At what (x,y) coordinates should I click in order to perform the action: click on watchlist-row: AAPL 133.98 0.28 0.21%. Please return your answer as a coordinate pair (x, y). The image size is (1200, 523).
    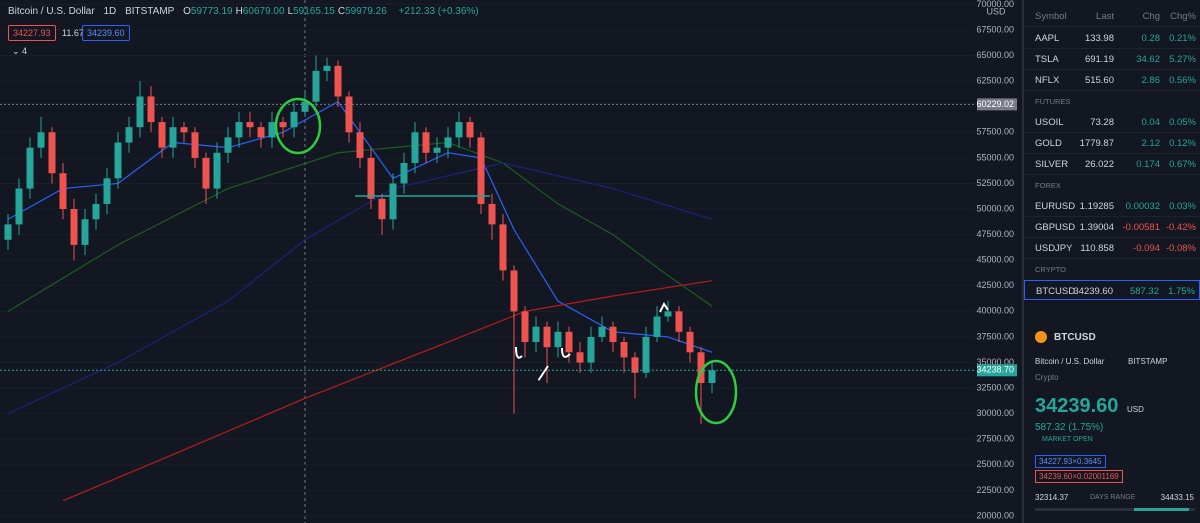
    Looking at the image, I should click on (1112, 38).